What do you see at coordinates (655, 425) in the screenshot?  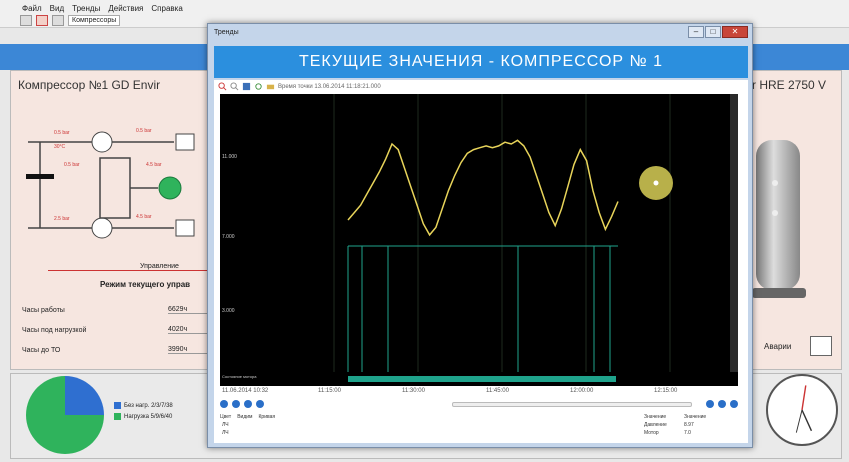 I see `readout-name: Давление` at bounding box center [655, 425].